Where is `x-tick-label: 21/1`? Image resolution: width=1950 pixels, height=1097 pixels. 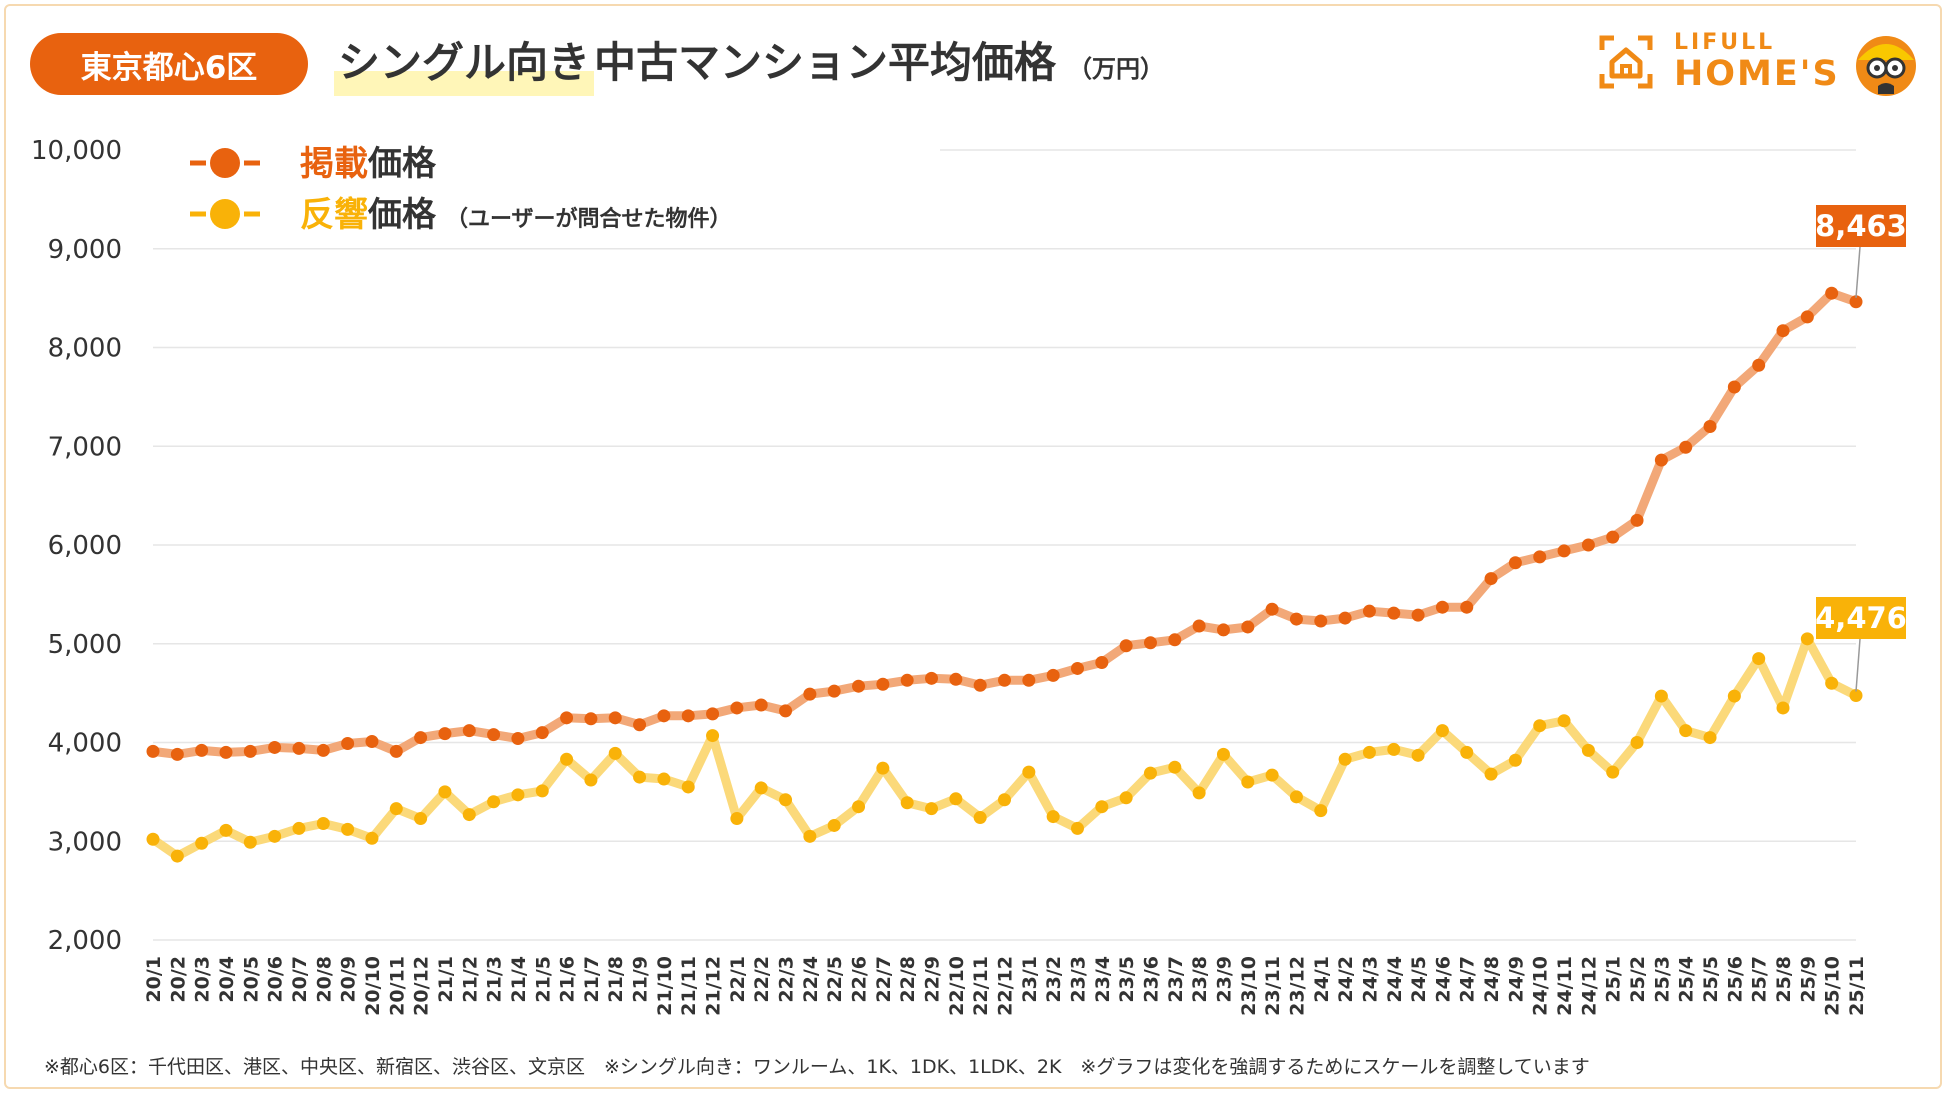 x-tick-label: 21/1 is located at coordinates (446, 979).